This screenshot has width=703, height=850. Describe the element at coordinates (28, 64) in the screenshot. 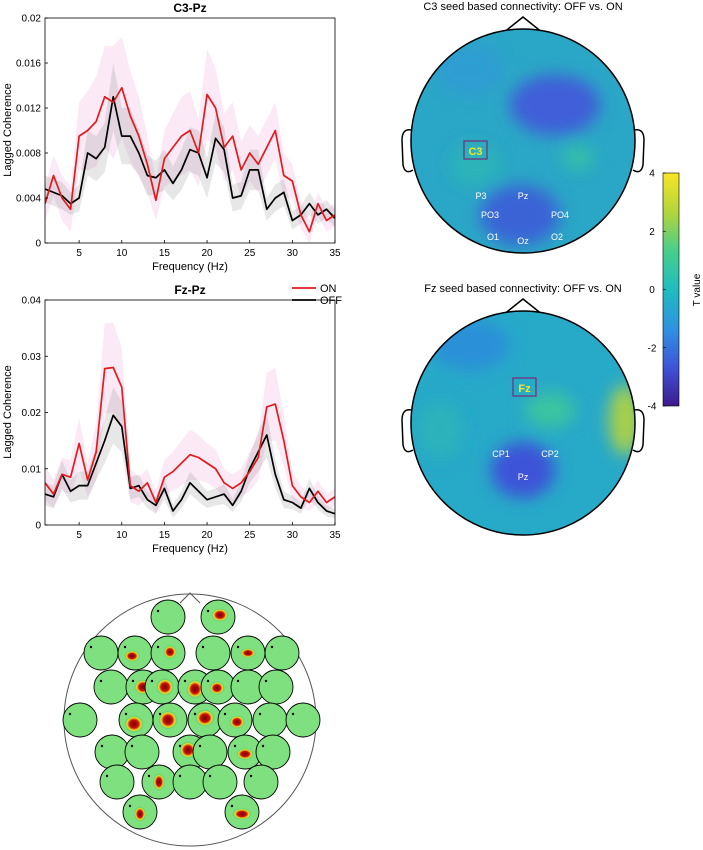

I see `y-tick-label: 0.016` at that location.